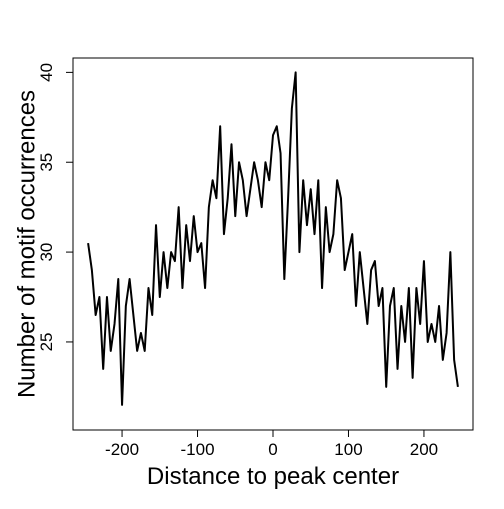  What do you see at coordinates (46, 341) in the screenshot?
I see `y-tick-label: 25` at bounding box center [46, 341].